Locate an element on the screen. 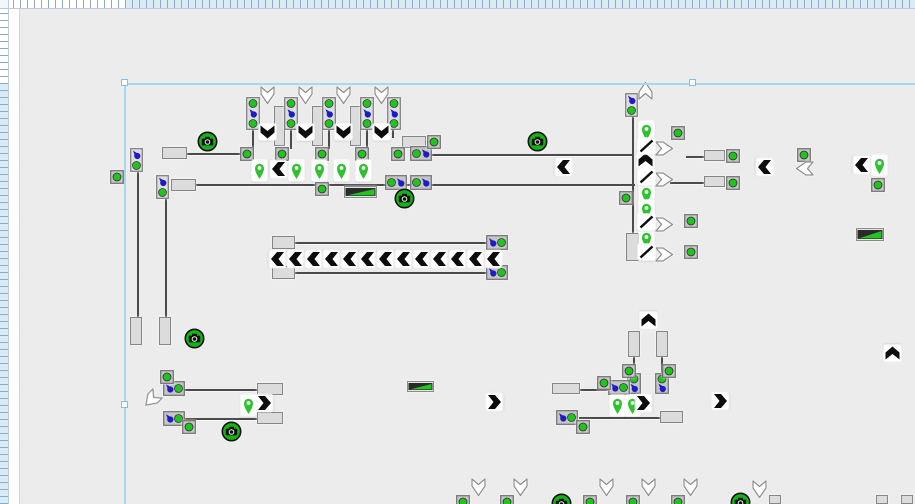 Image resolution: width=915 pixels, height=504 pixels. chevron-outline-downleft-icon is located at coordinates (151, 399).